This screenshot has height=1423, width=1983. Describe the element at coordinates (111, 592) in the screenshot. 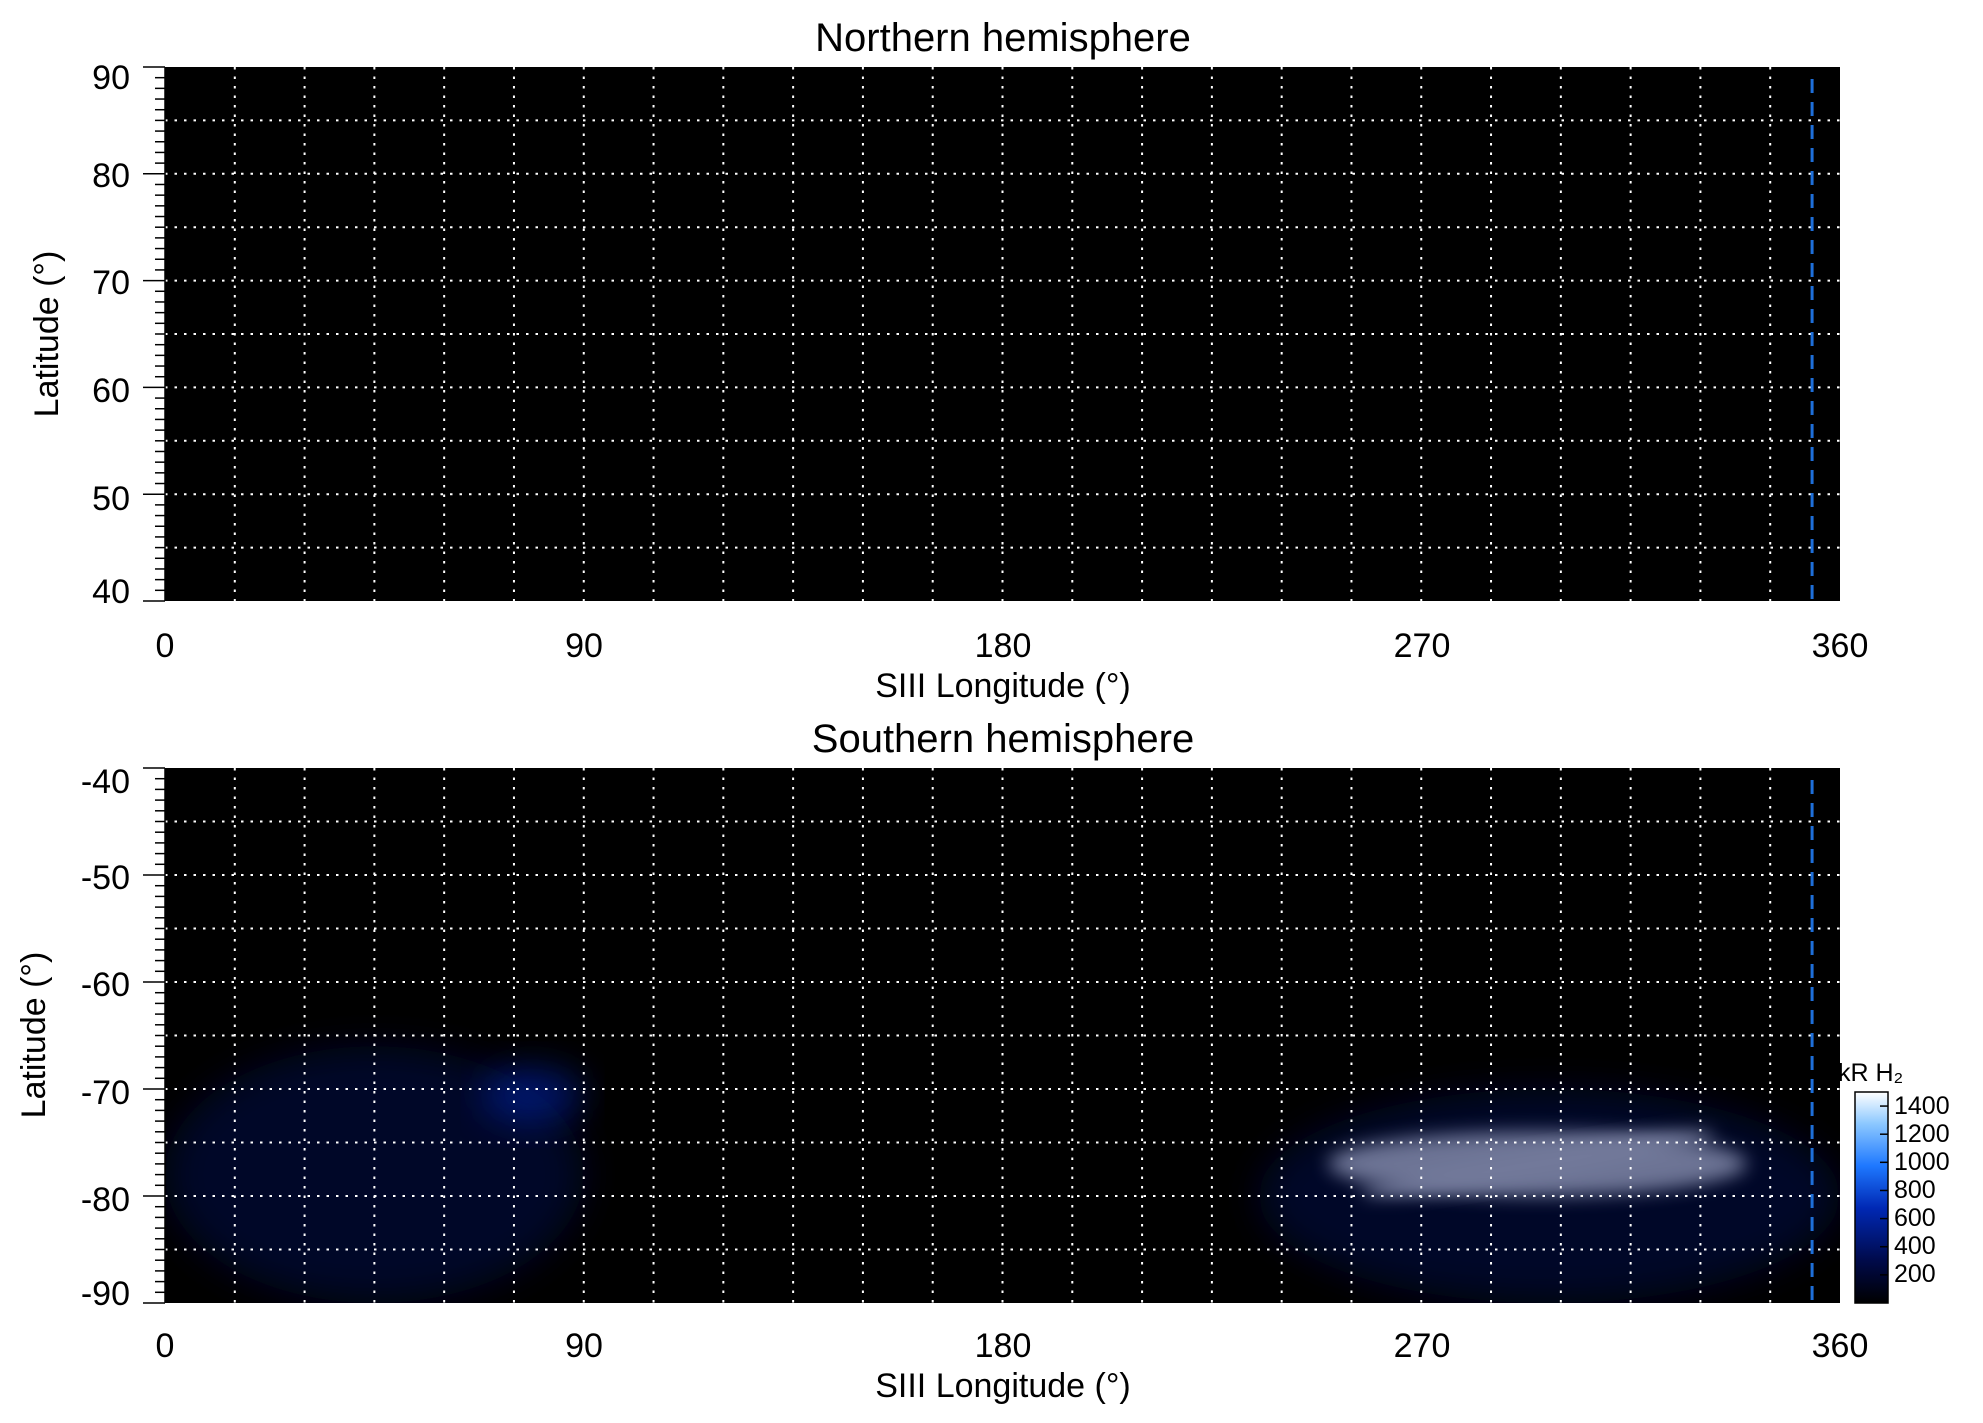

I see `north-y-tick-40: 40` at that location.